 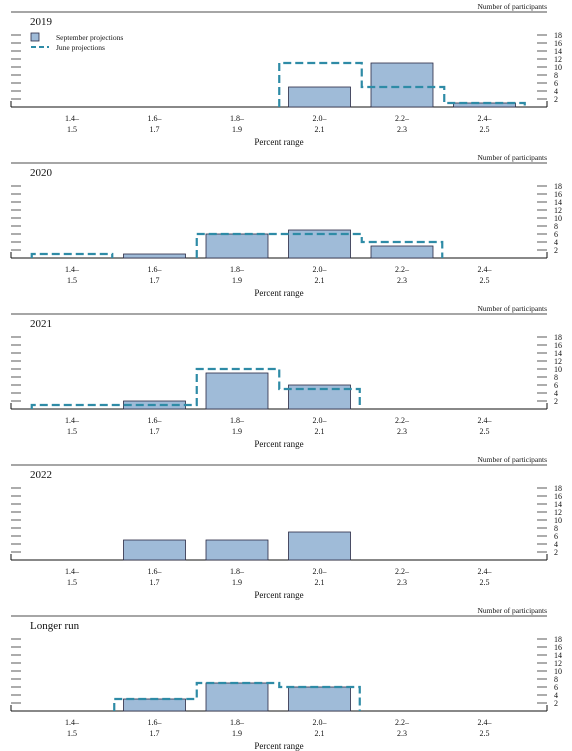 I want to click on y-tick-label: 8, so click(x=556, y=75).